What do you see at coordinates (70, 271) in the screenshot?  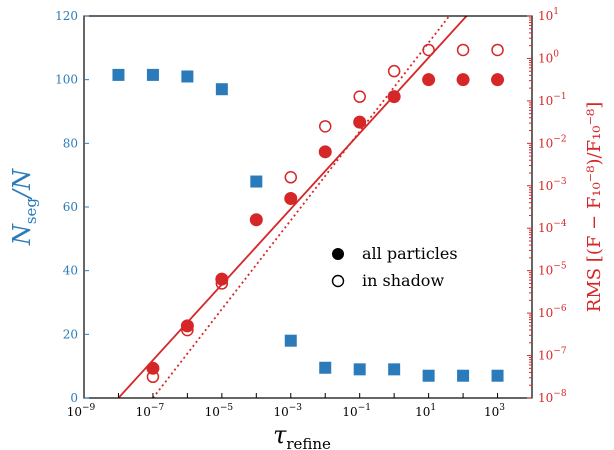 I see `y-left-tick-label: 40` at bounding box center [70, 271].